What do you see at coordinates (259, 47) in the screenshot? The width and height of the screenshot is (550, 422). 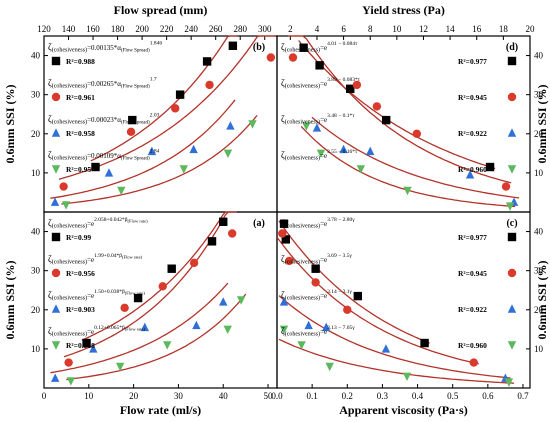 I see `panel-label: (b)` at bounding box center [259, 47].